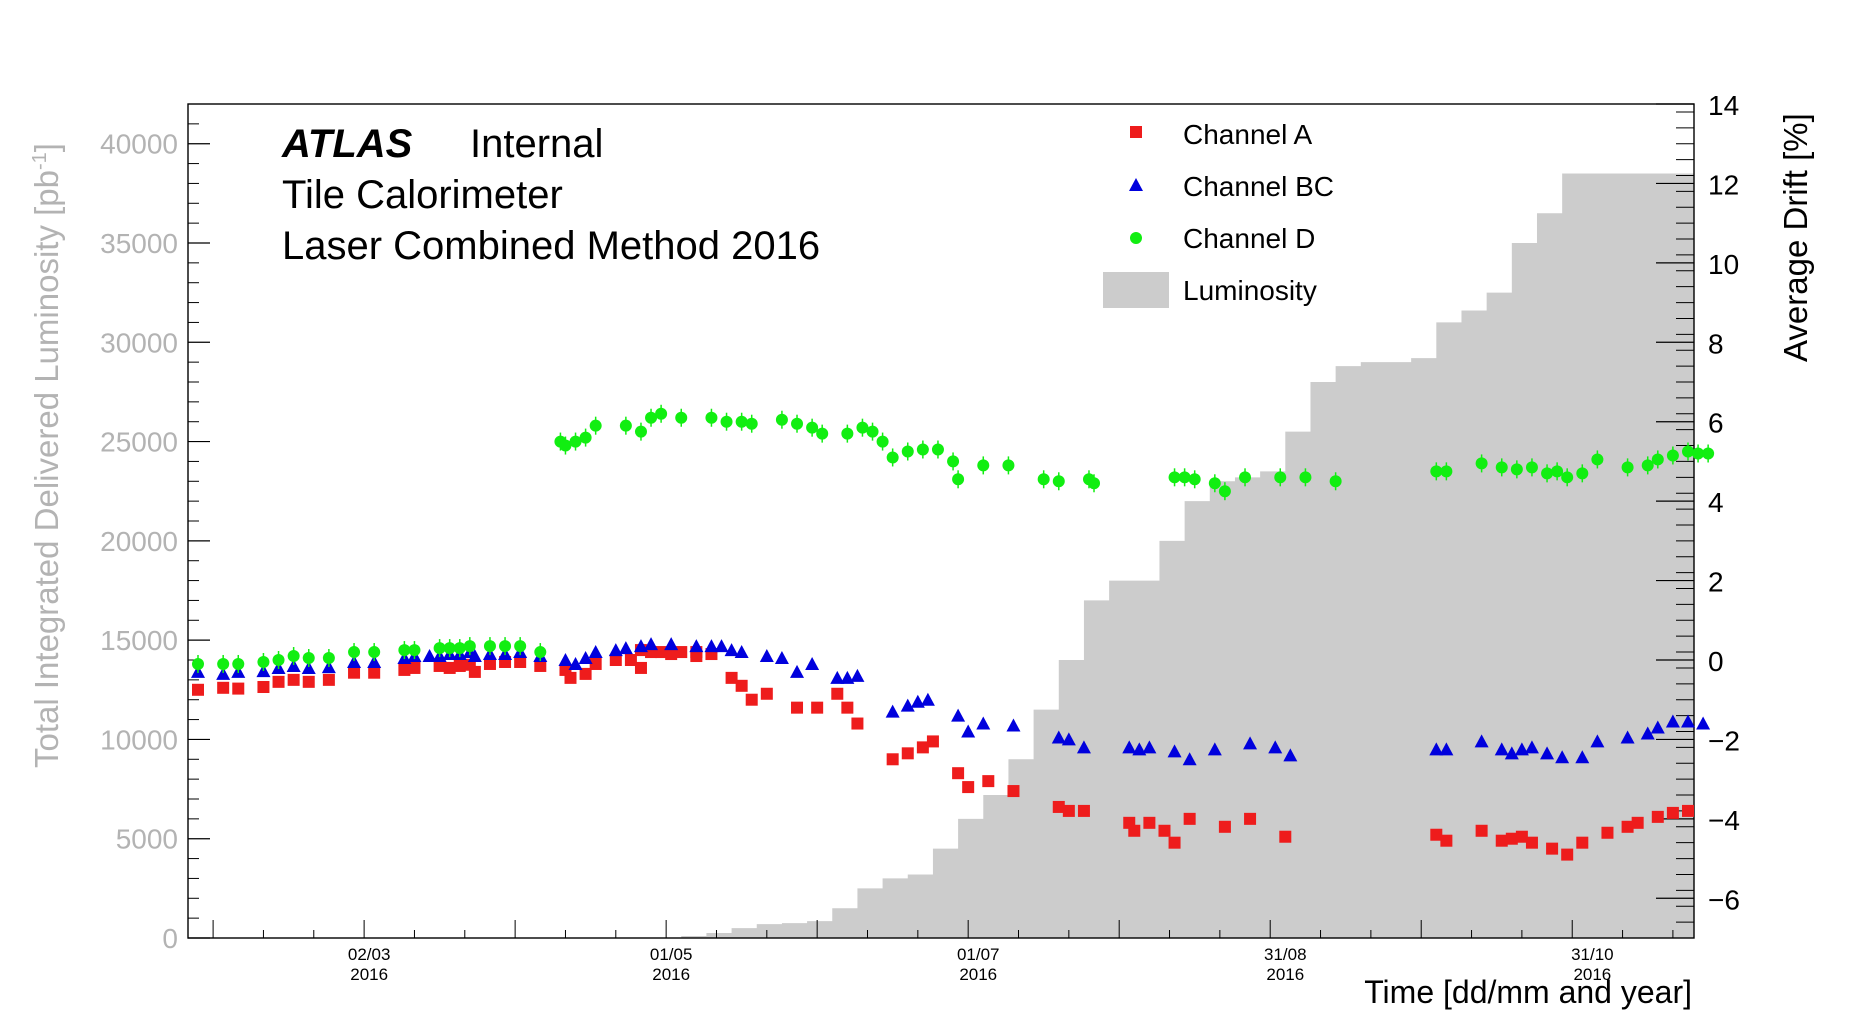 Image resolution: width=1853 pixels, height=1032 pixels. I want to click on right-tick-label: 2, so click(1716, 582).